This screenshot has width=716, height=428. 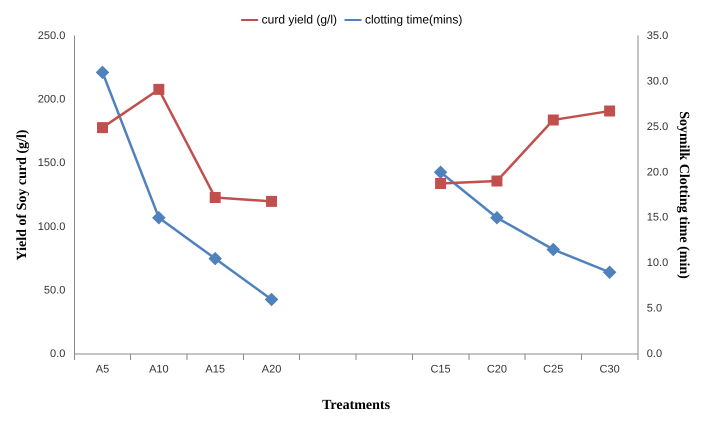 What do you see at coordinates (610, 370) in the screenshot?
I see `x-tick-label: C30` at bounding box center [610, 370].